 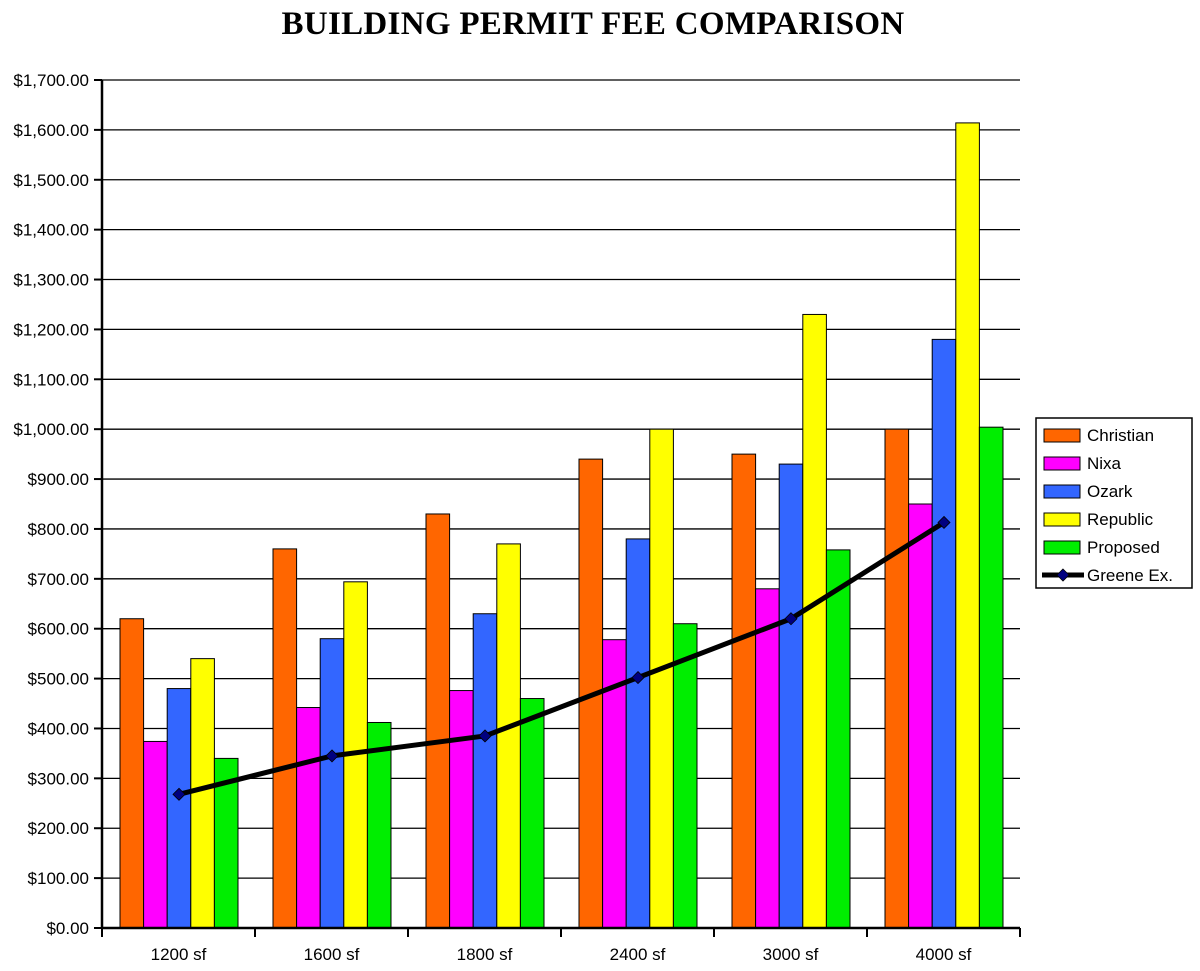 I want to click on y-tick-label: $0.00, so click(x=67, y=928).